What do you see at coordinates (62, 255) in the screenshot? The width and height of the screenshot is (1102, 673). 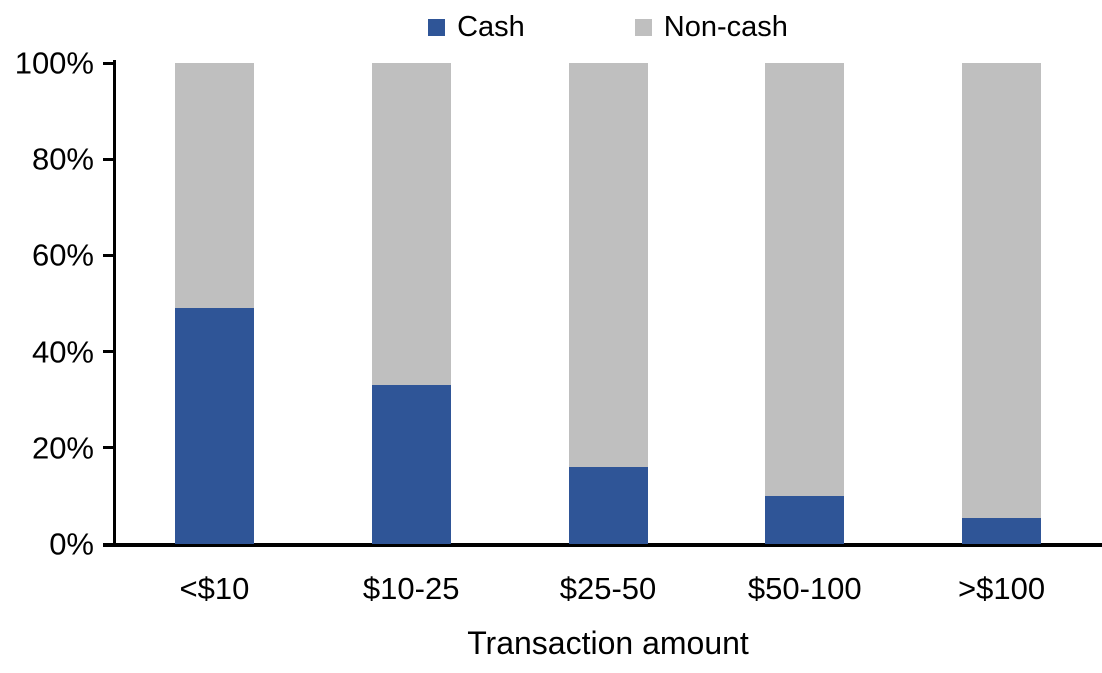 I see `y-axis-tick-label: 60%` at bounding box center [62, 255].